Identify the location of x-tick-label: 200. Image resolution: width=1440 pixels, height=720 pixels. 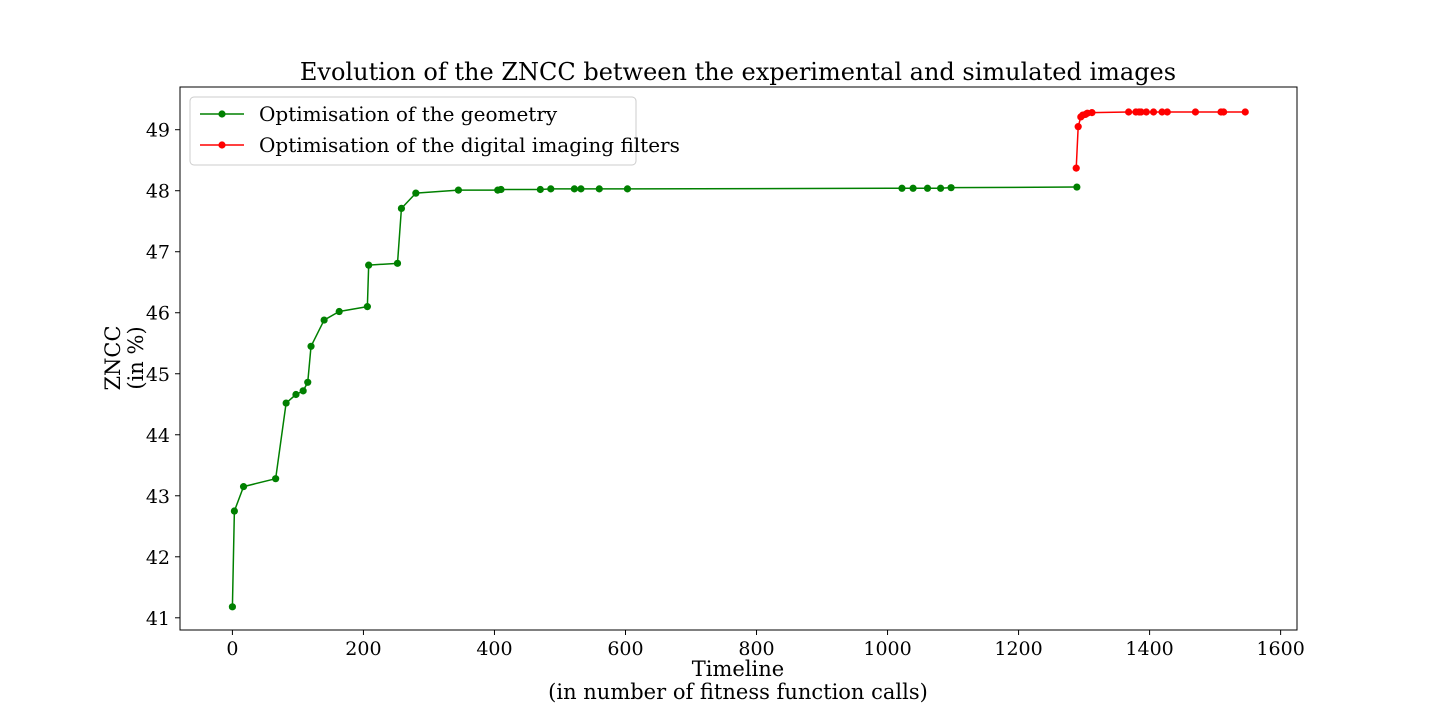
(363, 649).